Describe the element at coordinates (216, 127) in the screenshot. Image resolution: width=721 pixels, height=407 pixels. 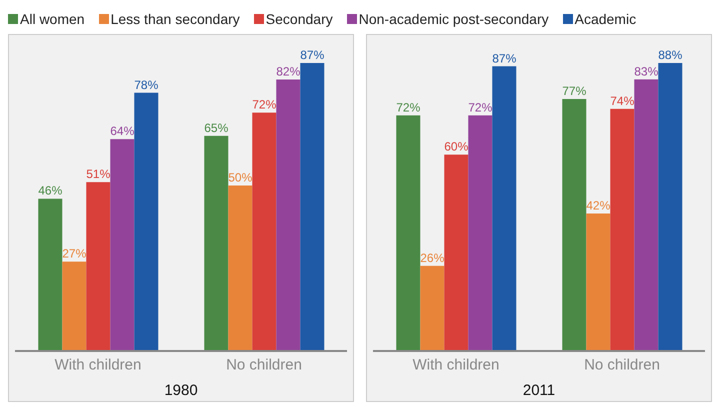
I see `data-label: 65%` at that location.